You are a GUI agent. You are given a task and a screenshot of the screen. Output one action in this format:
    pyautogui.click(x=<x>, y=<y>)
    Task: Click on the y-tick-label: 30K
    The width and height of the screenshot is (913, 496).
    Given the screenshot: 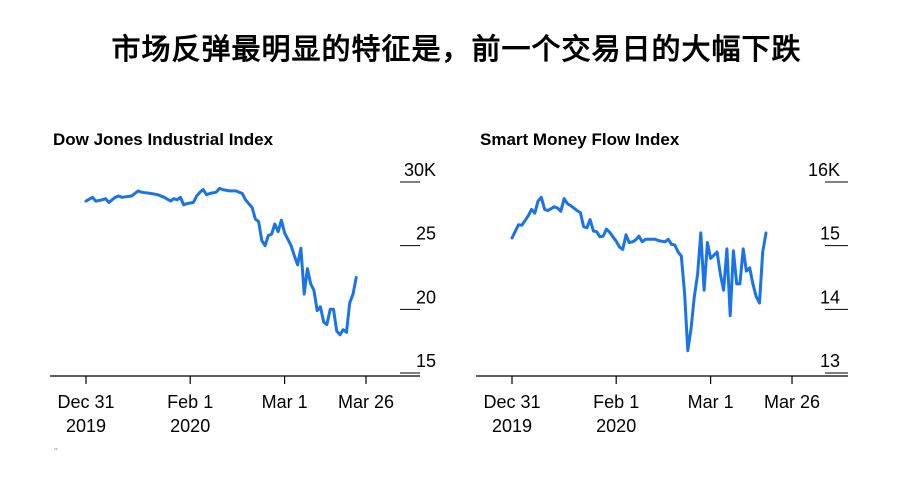 What is the action you would take?
    pyautogui.click(x=420, y=170)
    